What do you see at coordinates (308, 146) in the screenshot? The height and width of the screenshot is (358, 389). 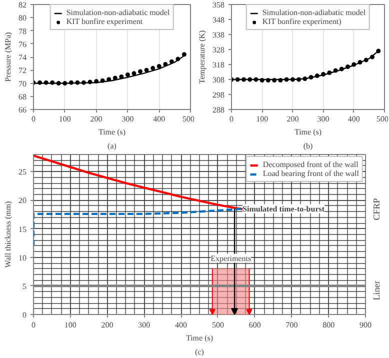 I see `text: (b)` at bounding box center [308, 146].